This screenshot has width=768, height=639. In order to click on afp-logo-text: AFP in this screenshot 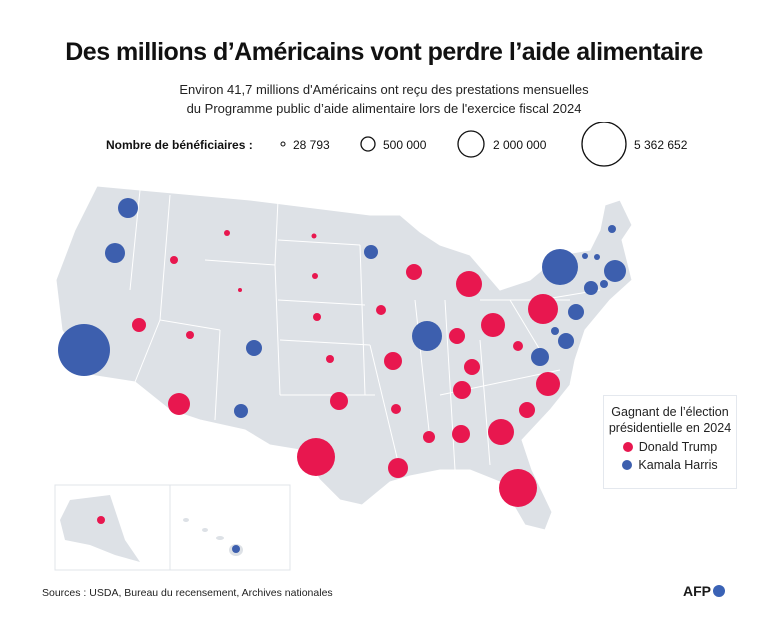, I will do `click(697, 591)`.